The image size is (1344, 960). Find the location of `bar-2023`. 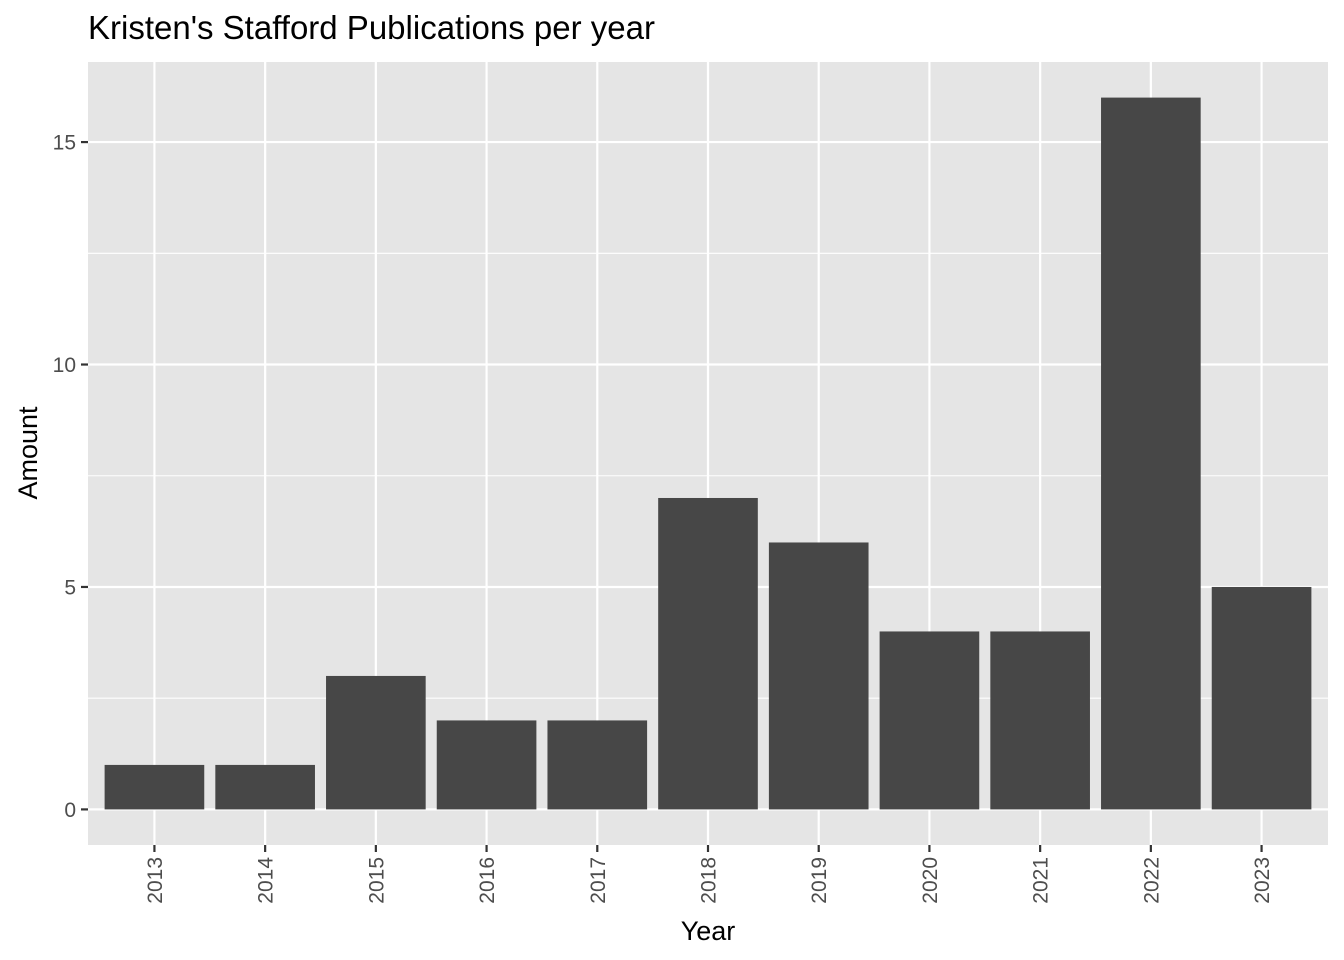

bar-2023 is located at coordinates (1261, 698).